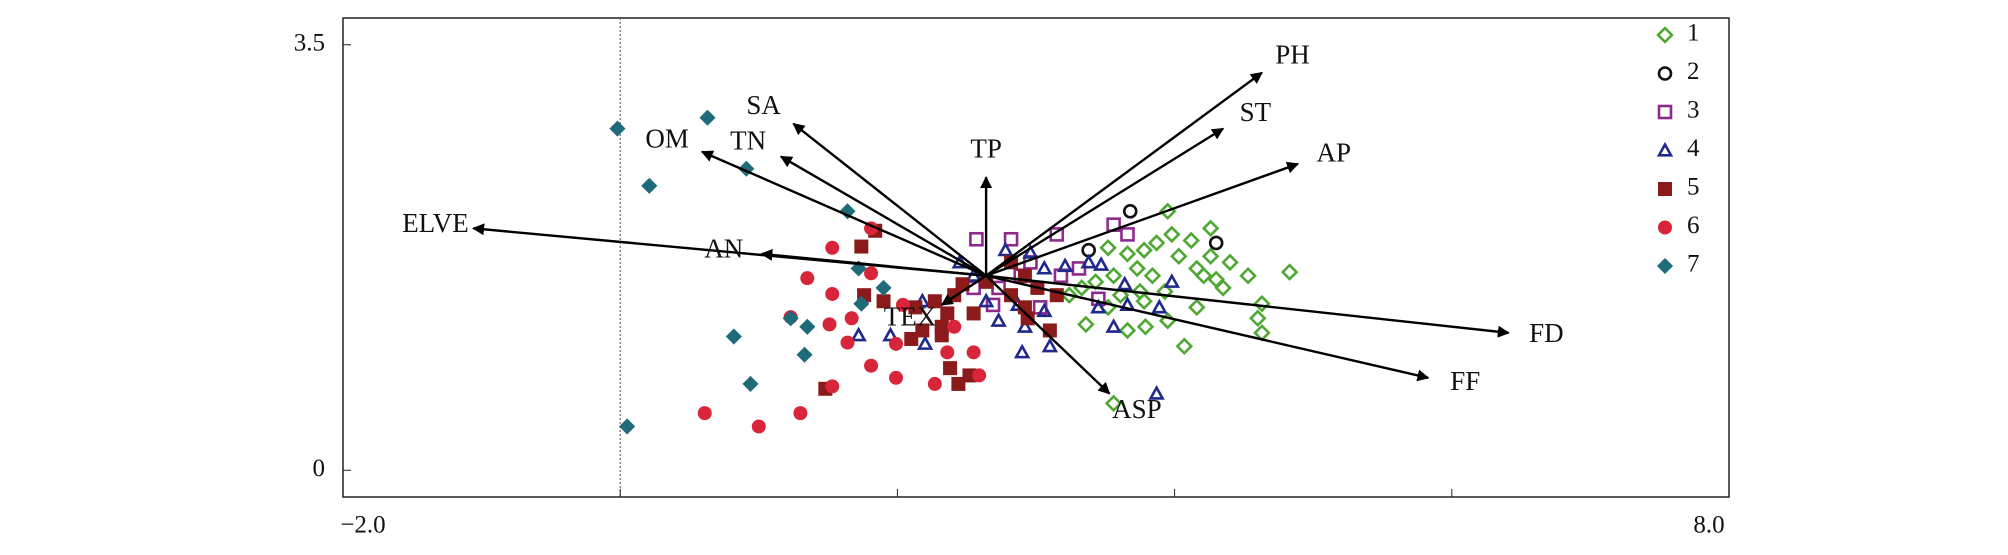 The width and height of the screenshot is (2008, 555). Describe the element at coordinates (1693, 71) in the screenshot. I see `legend-label: 2` at that location.